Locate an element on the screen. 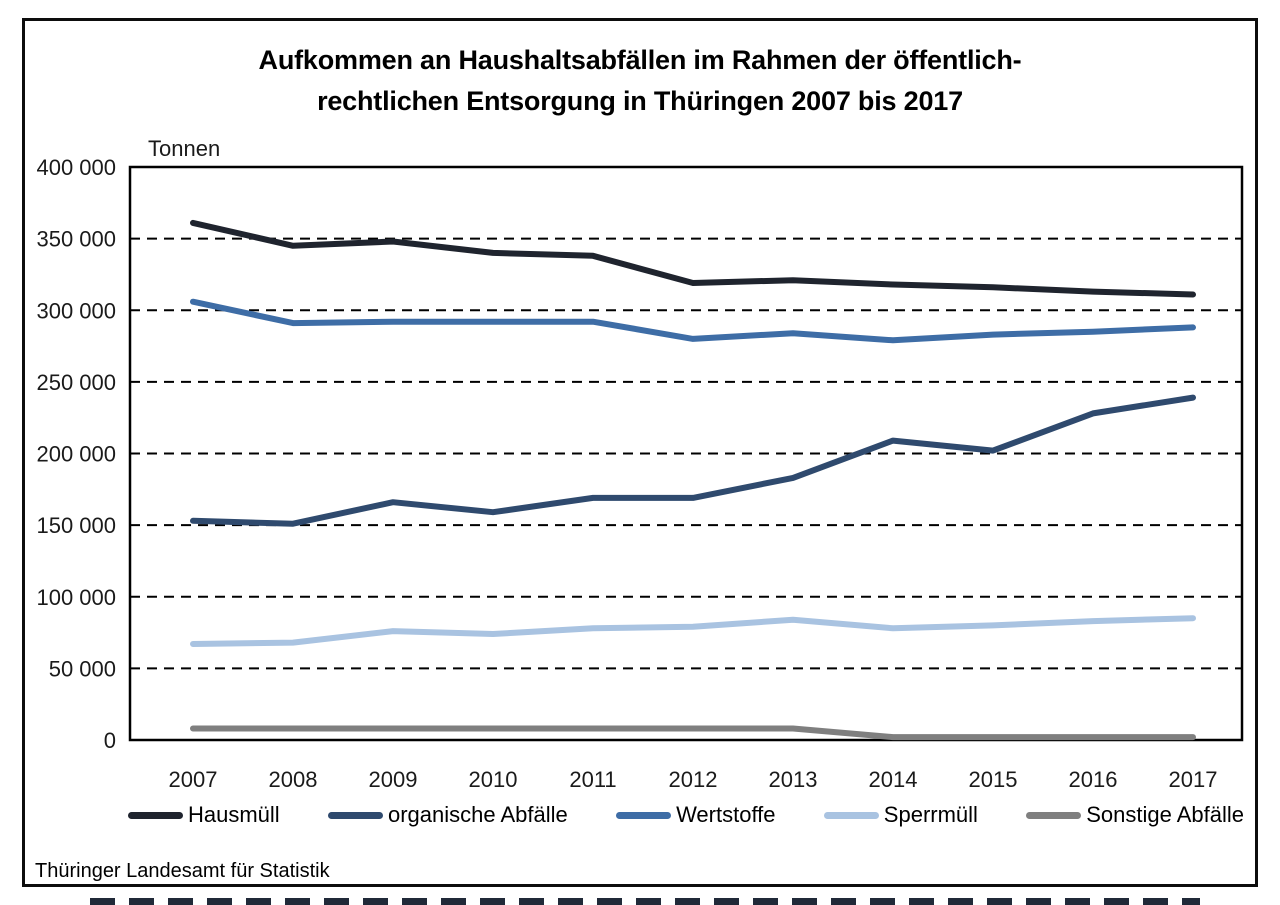  legend-item: Sperrmüll is located at coordinates (900, 815).